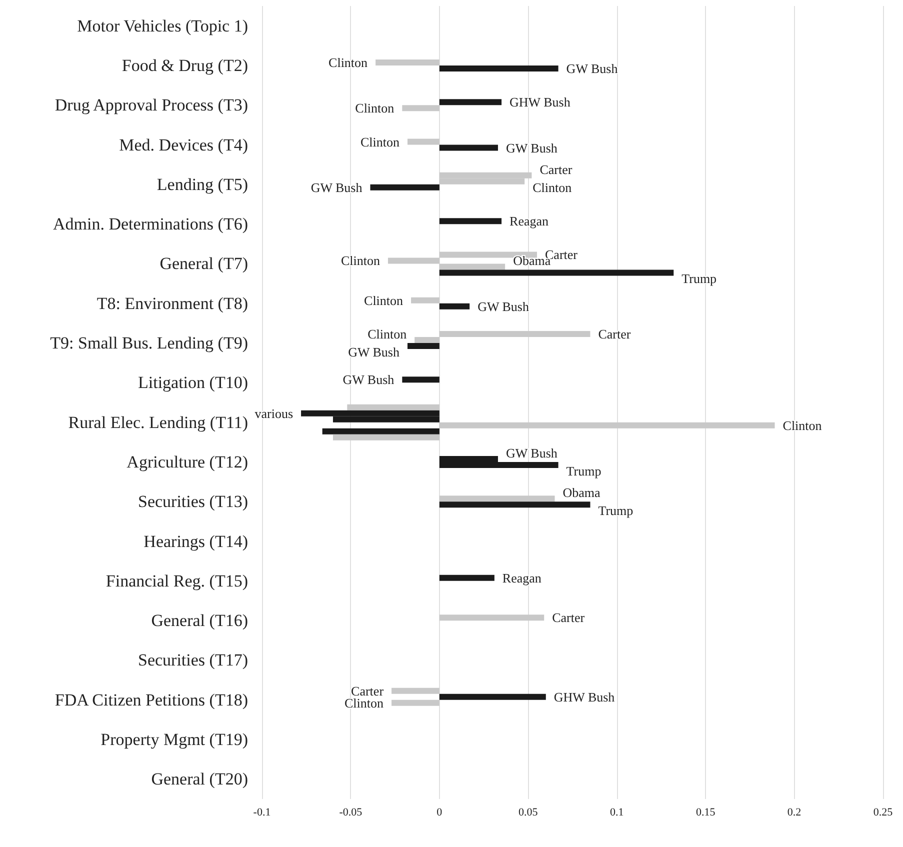 This screenshot has height=847, width=903. Describe the element at coordinates (617, 812) in the screenshot. I see `x-tick-label: 0.1` at that location.